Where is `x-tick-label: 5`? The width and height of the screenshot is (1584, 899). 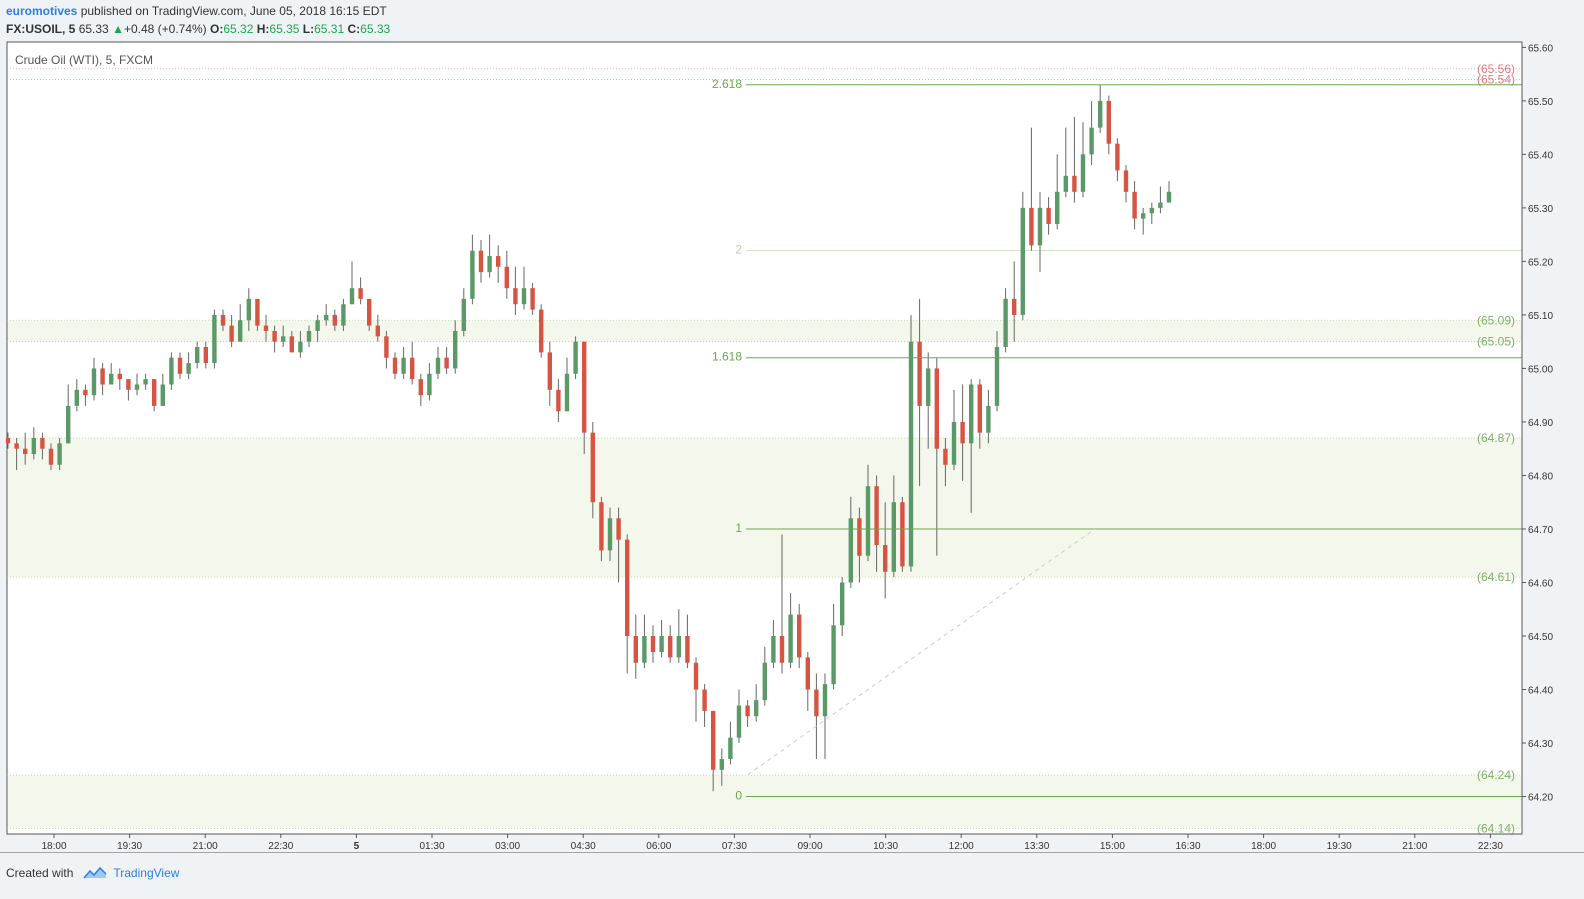
x-tick-label: 5 is located at coordinates (357, 846).